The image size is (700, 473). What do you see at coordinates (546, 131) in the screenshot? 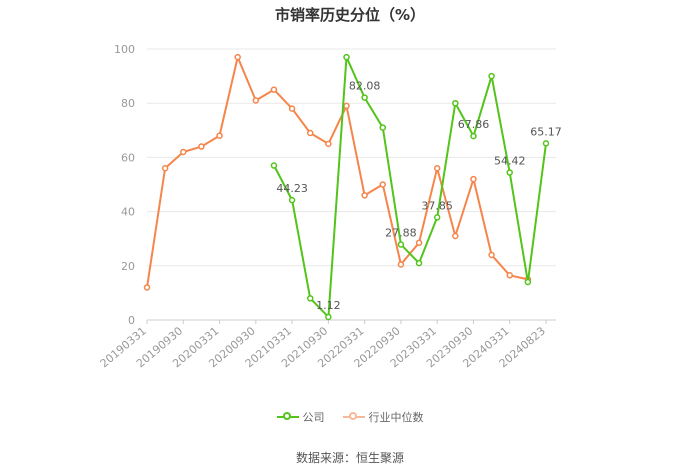
I see `data-label: 65.17` at bounding box center [546, 131].